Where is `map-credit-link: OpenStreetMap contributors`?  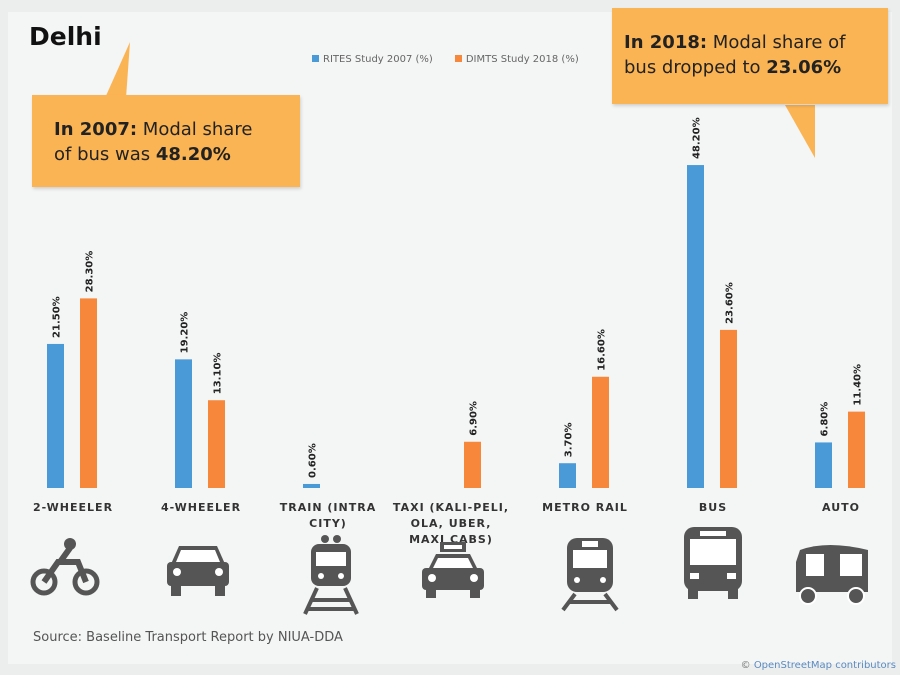
map-credit-link: OpenStreetMap contributors is located at coordinates (824, 665).